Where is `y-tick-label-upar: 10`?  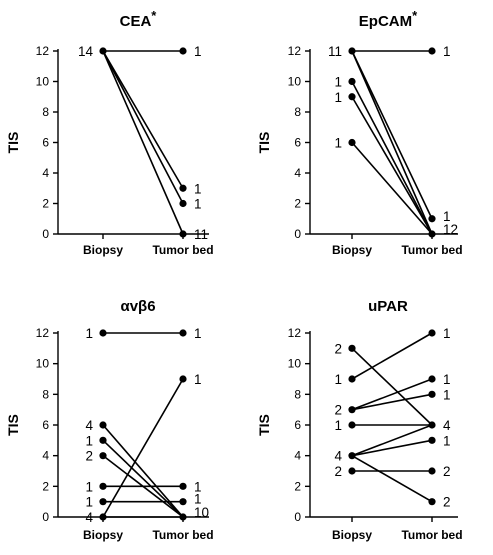 y-tick-label-upar: 10 is located at coordinates (295, 364).